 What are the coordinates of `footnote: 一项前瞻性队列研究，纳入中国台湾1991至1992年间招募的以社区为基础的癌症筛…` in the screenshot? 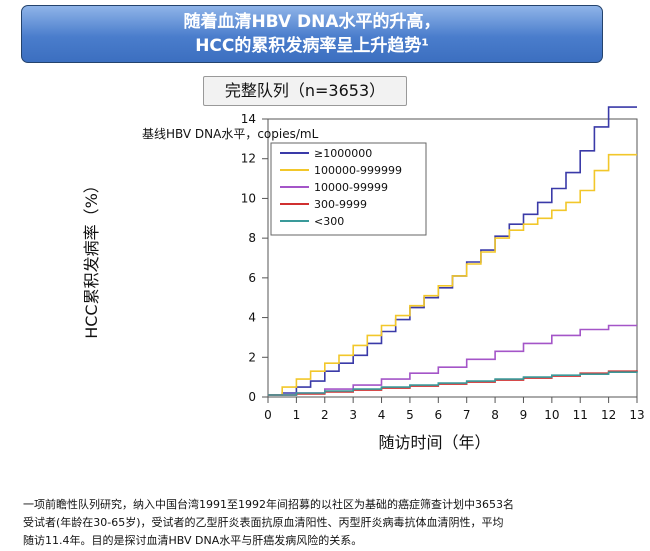 It's located at (323, 523).